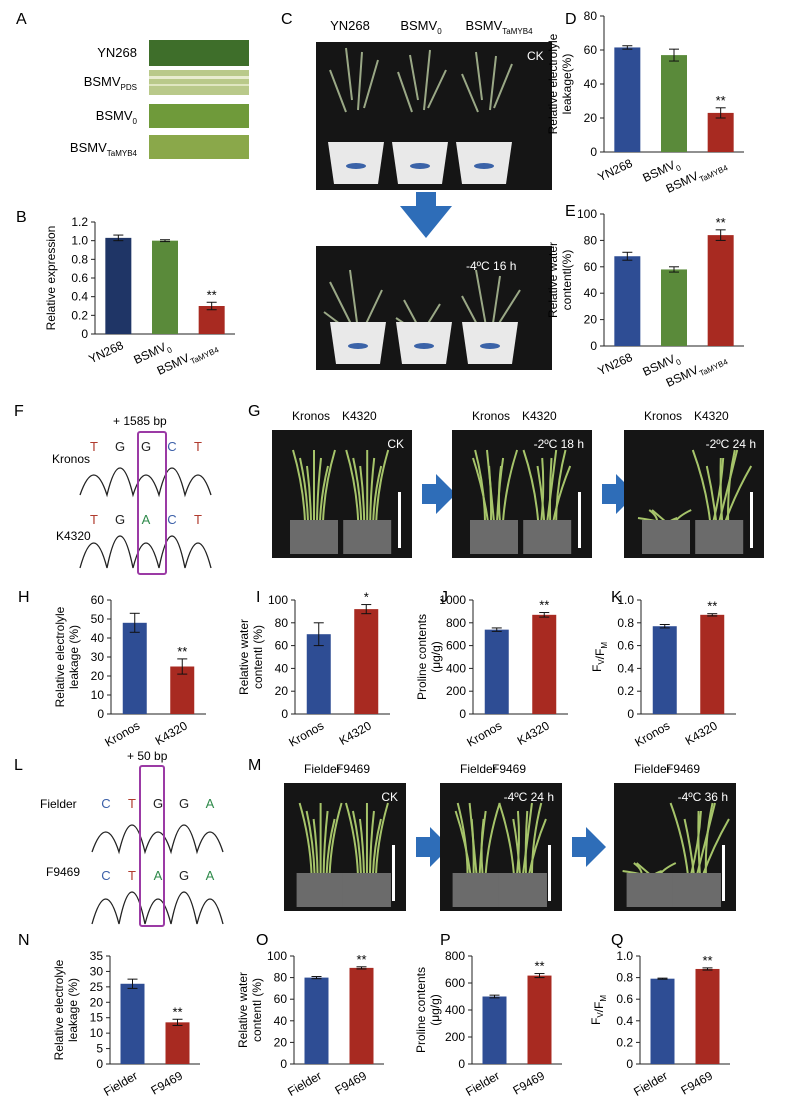 The image size is (794, 1106). I want to click on genotype-header: BSMVTaMYB4, so click(499, 27).